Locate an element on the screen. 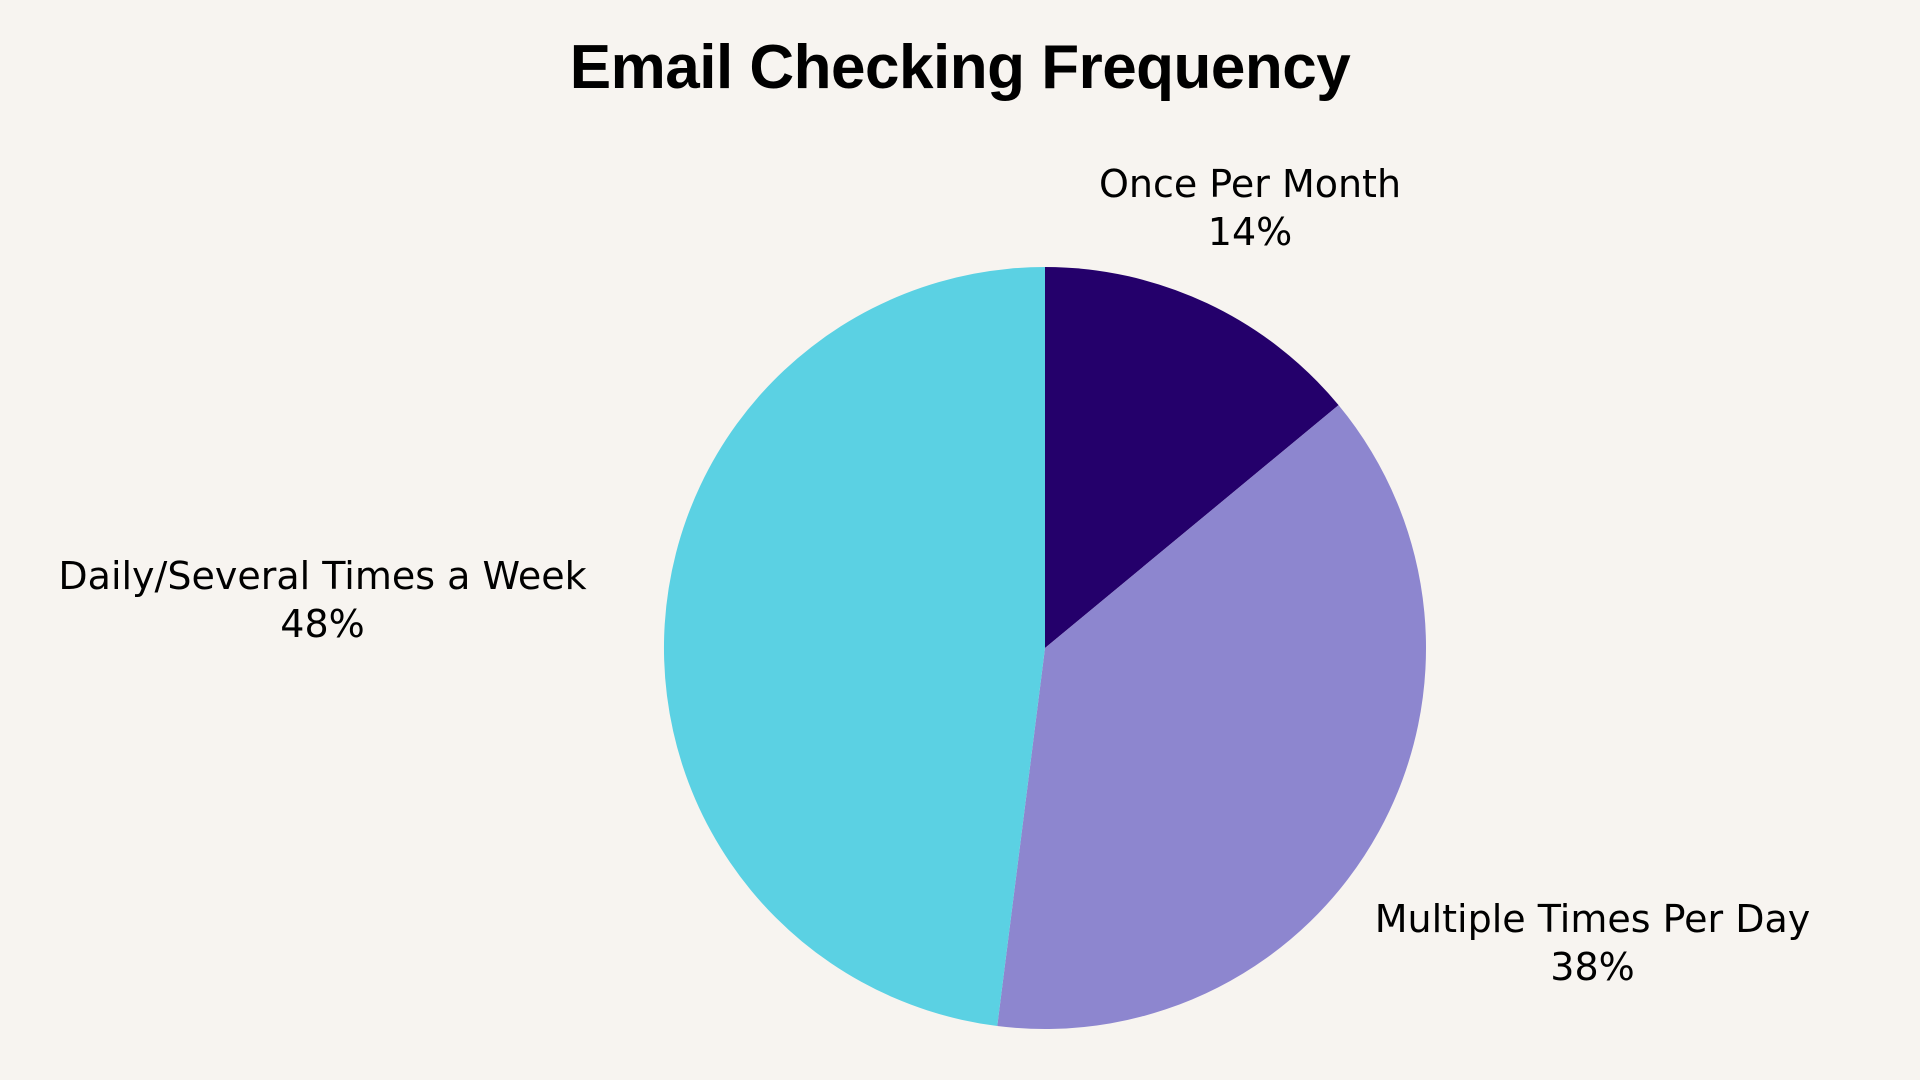 Image resolution: width=1920 pixels, height=1080 pixels. label-multiple-times-per-day: Multiple Times Per Day 38% is located at coordinates (1592, 943).